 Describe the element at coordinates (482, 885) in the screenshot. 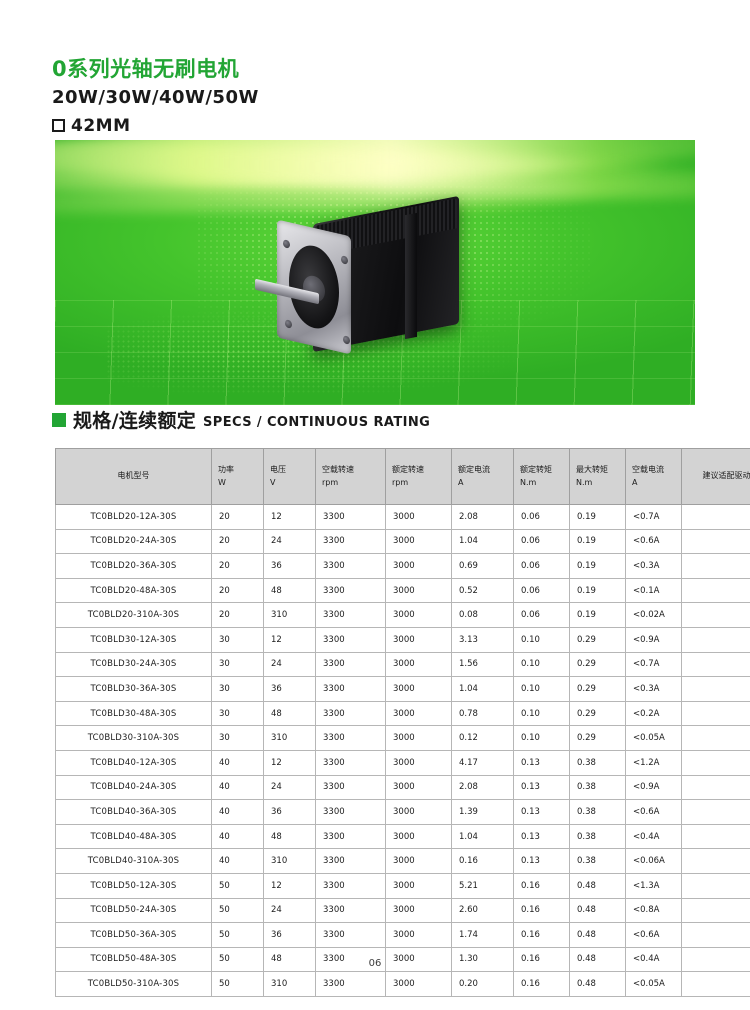

I see `cell-value: 5.21` at that location.